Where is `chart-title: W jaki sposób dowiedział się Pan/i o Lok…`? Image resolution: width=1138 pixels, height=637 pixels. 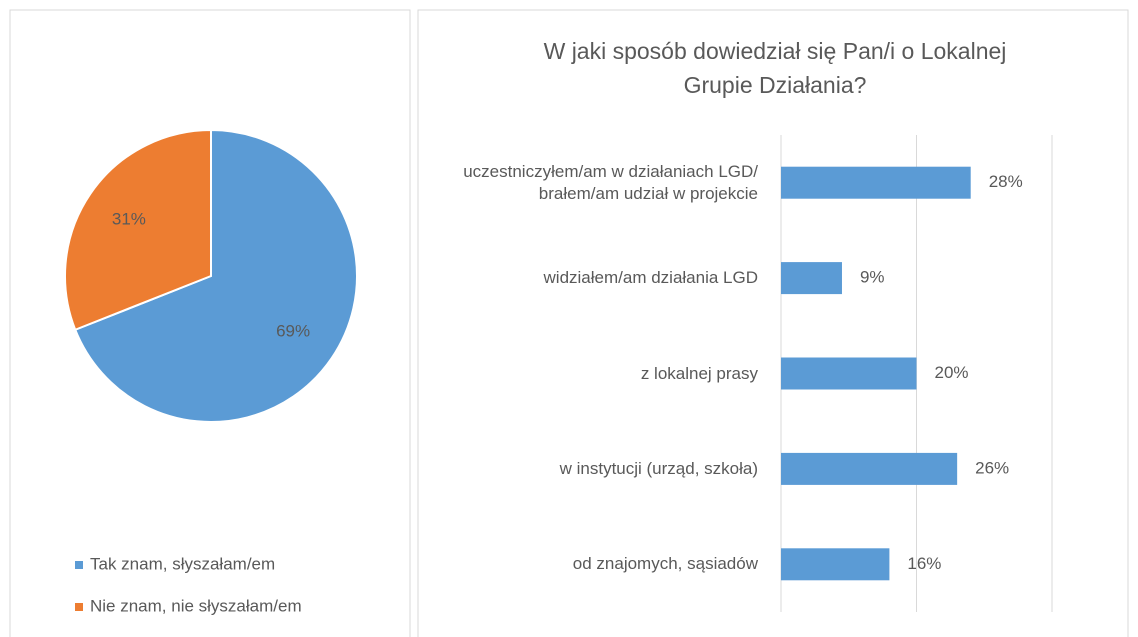 chart-title: W jaki sposób dowiedział się Pan/i o Lok… is located at coordinates (775, 68).